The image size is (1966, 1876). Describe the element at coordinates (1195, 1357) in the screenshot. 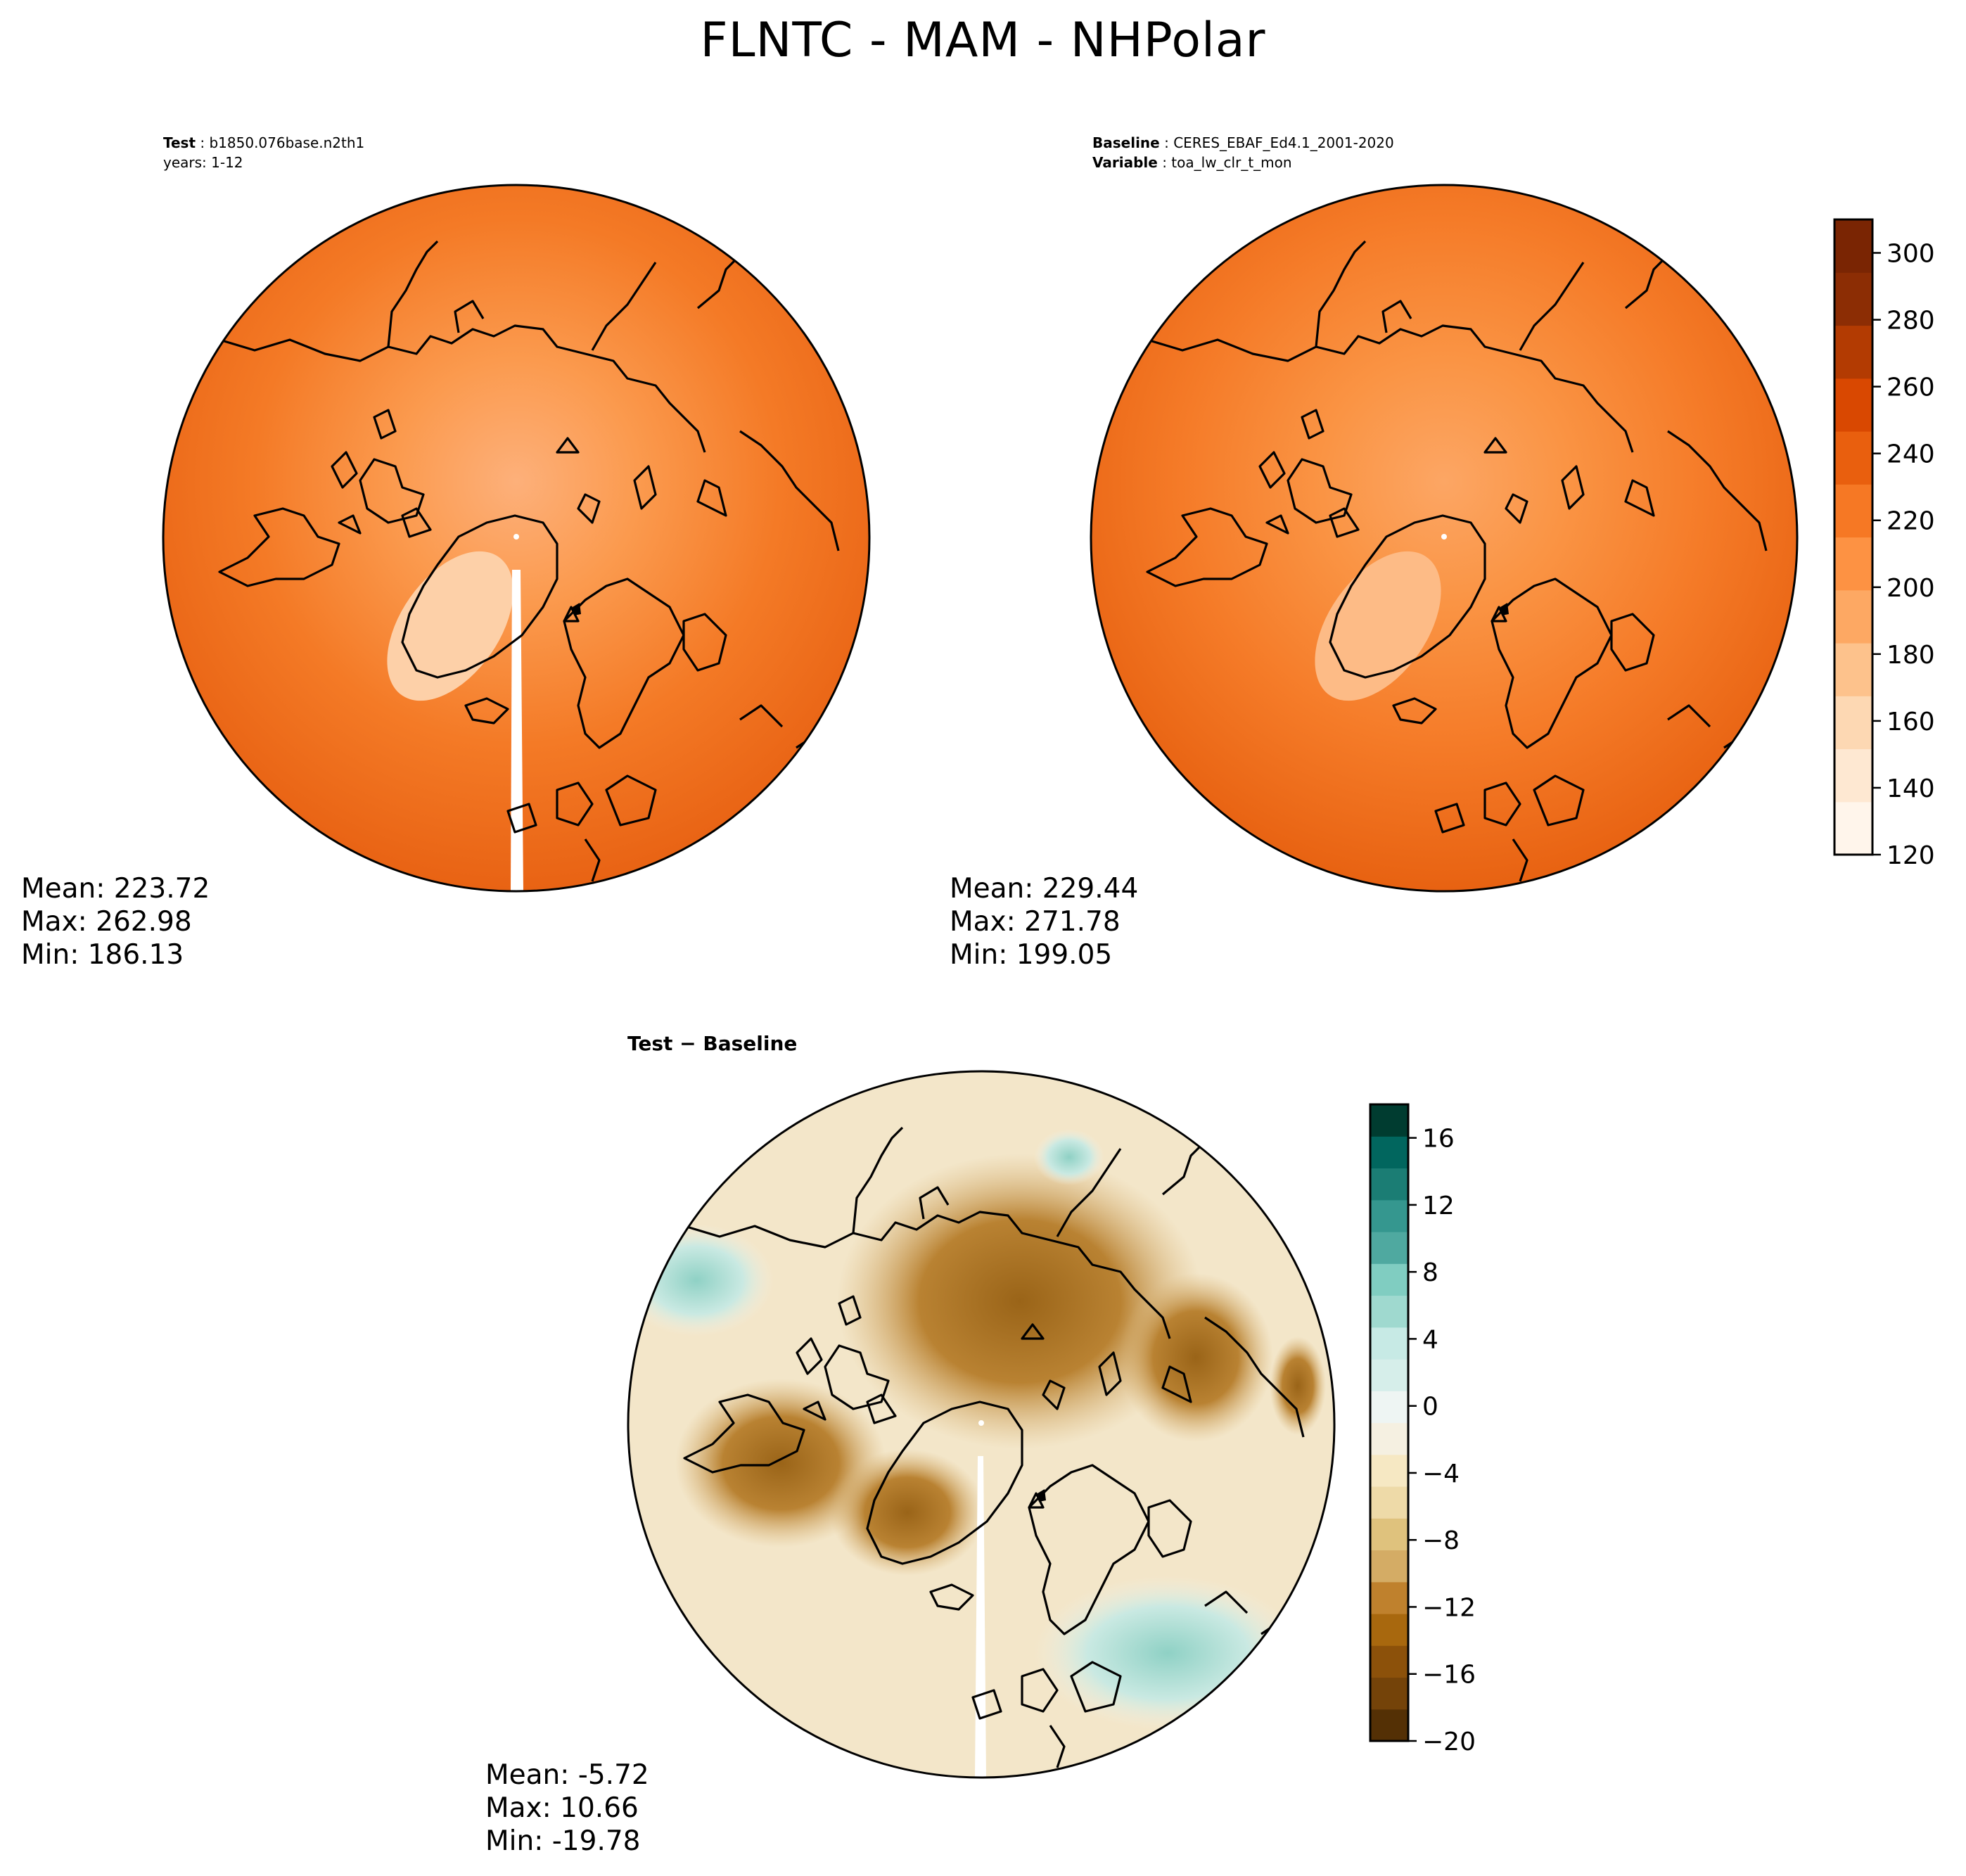

I see `diff-brown-region-siberia` at that location.